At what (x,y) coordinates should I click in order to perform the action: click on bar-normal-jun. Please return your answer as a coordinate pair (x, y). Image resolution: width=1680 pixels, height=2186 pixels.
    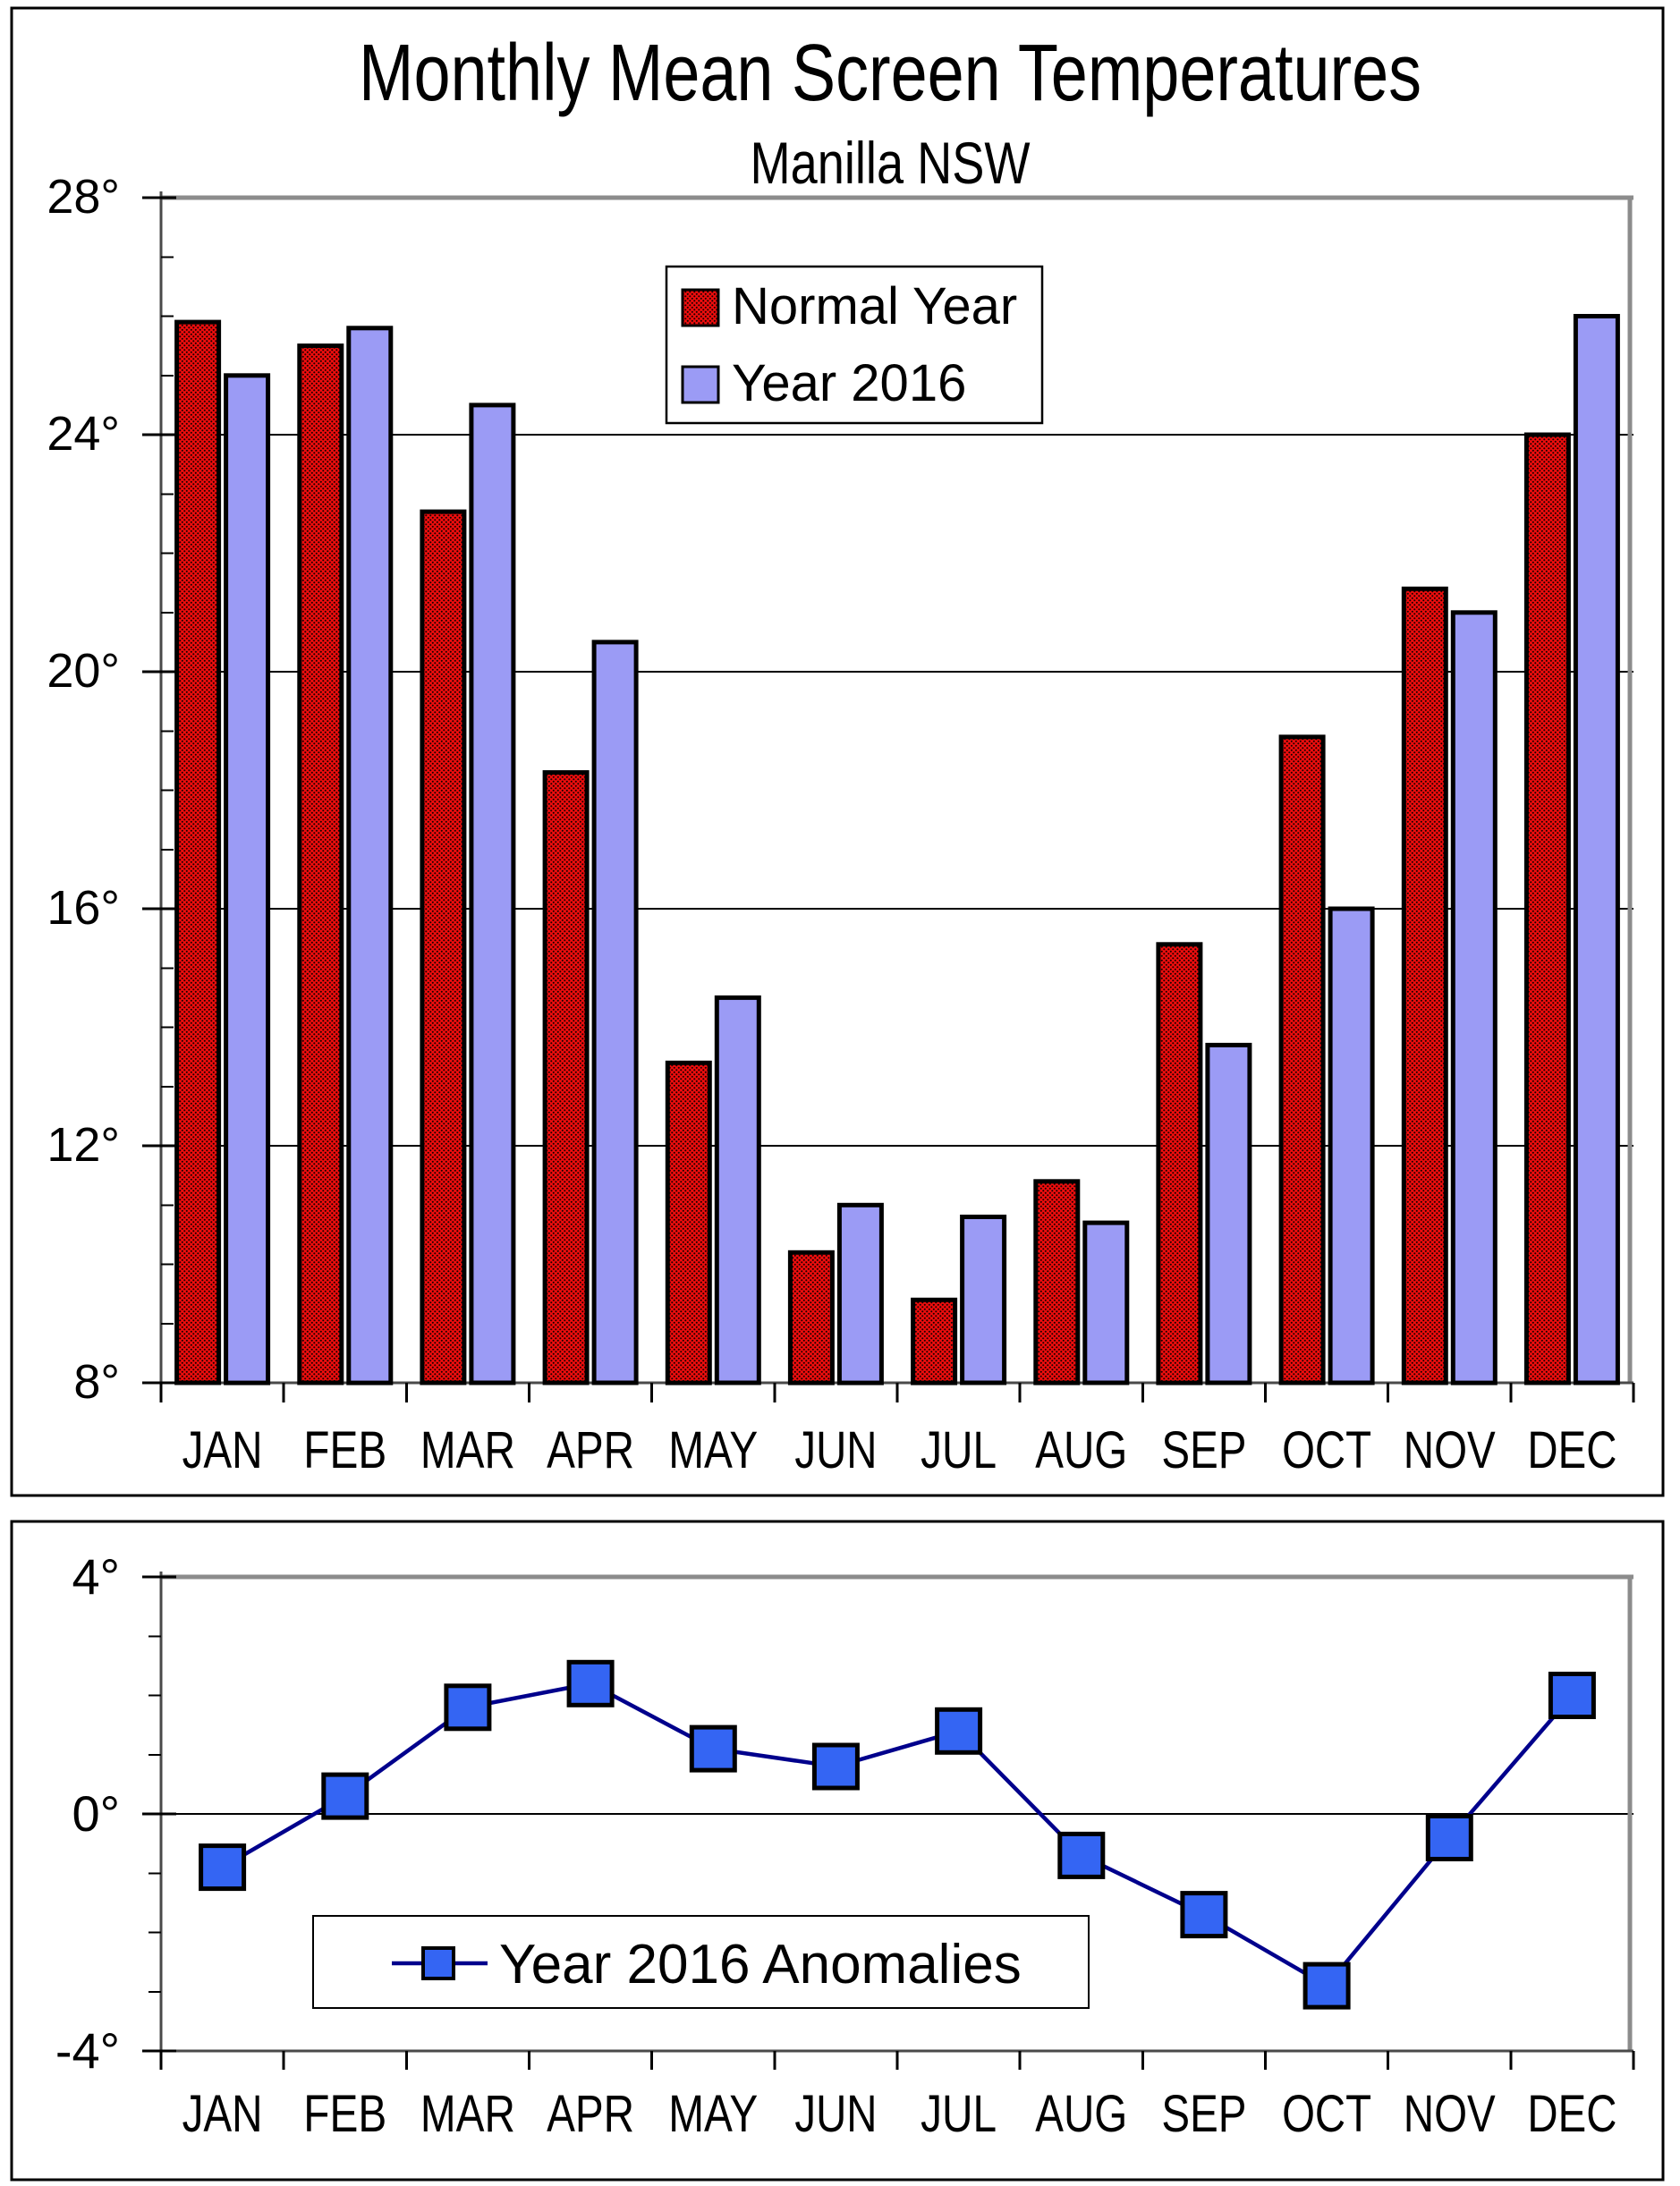
    Looking at the image, I should click on (811, 1317).